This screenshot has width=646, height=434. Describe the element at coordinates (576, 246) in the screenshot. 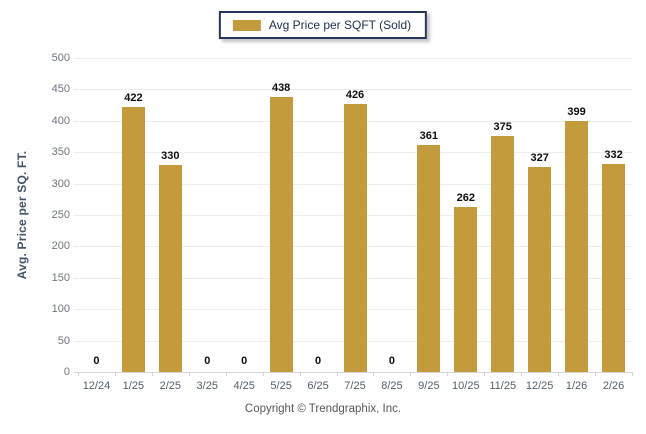

I see `bar-1/26` at that location.